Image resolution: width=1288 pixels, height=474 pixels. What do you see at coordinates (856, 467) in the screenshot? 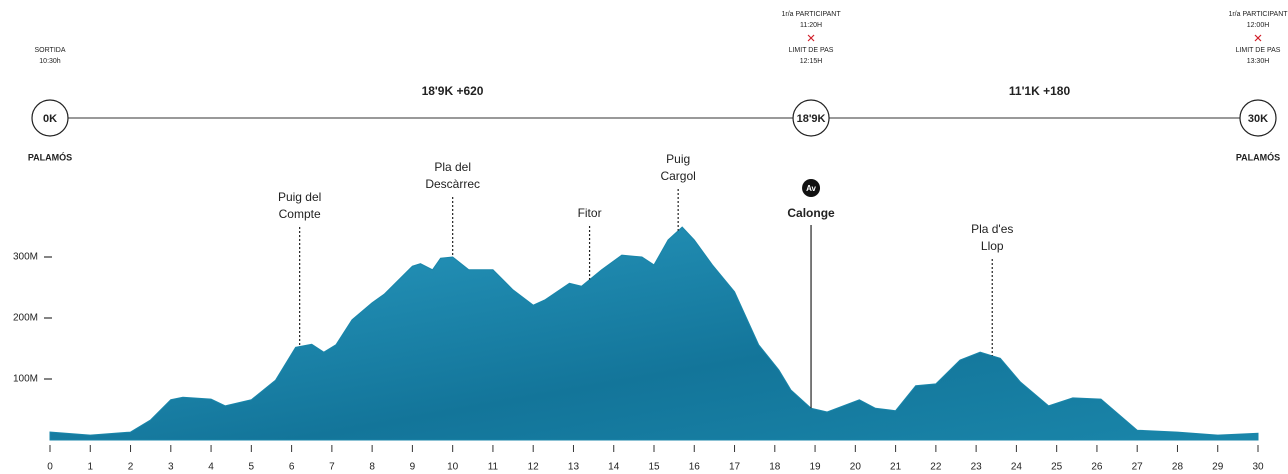
I see `x-tick-label: 20` at bounding box center [856, 467].